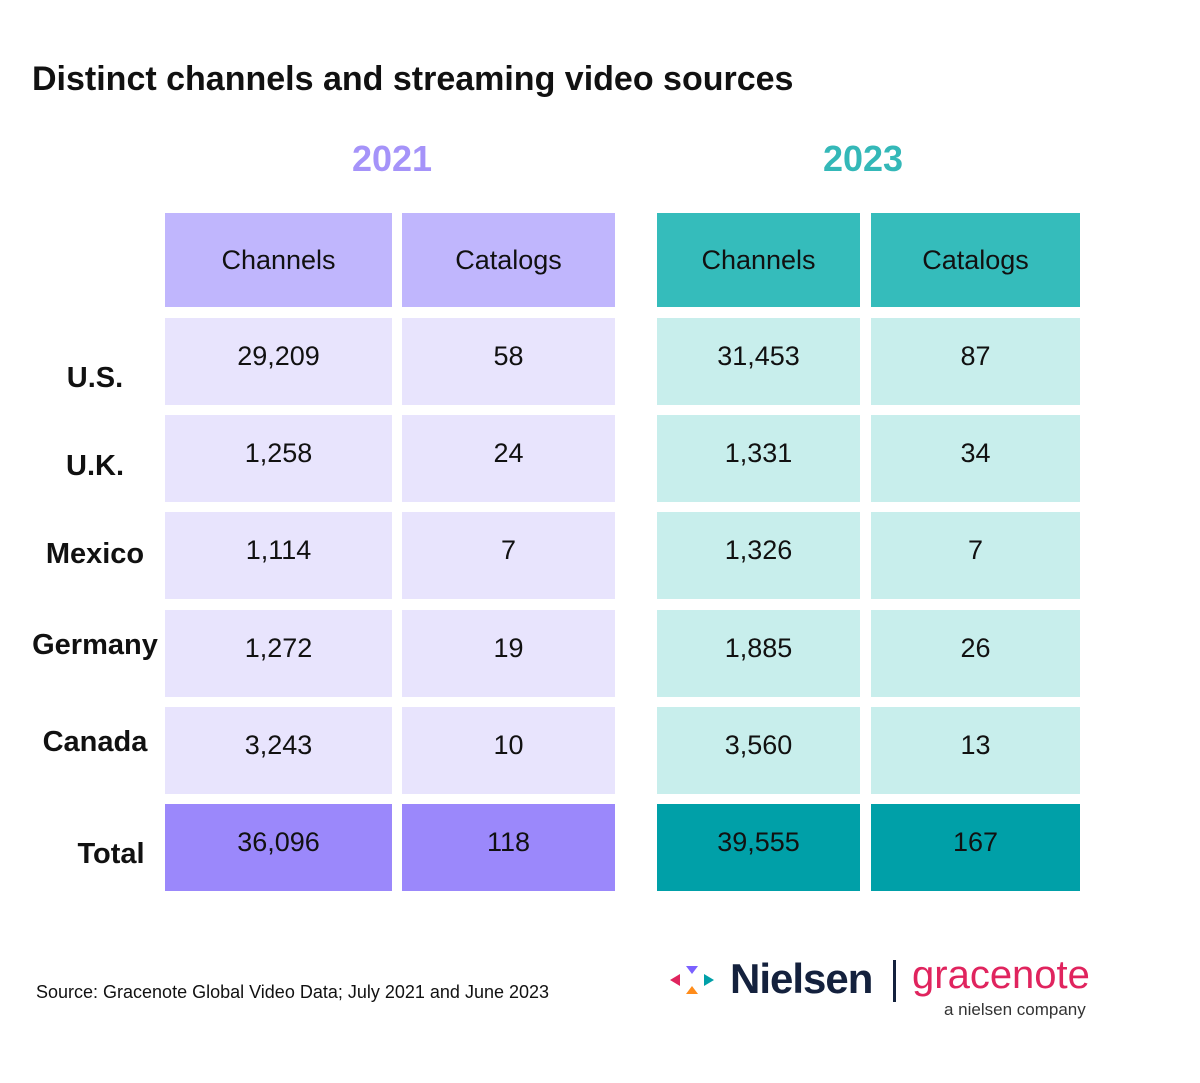  I want to click on row-label: Mexico, so click(95, 554).